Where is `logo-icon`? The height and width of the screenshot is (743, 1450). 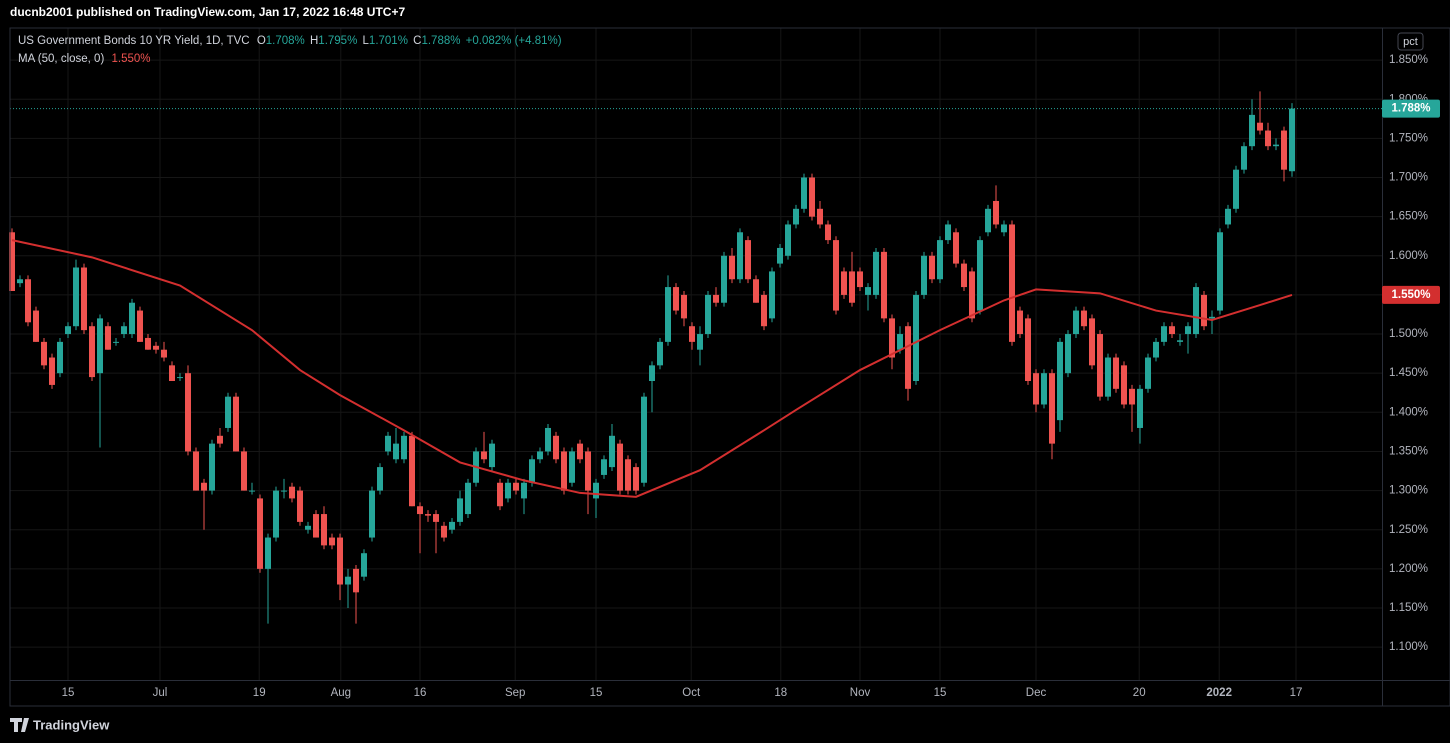 logo-icon is located at coordinates (19, 725).